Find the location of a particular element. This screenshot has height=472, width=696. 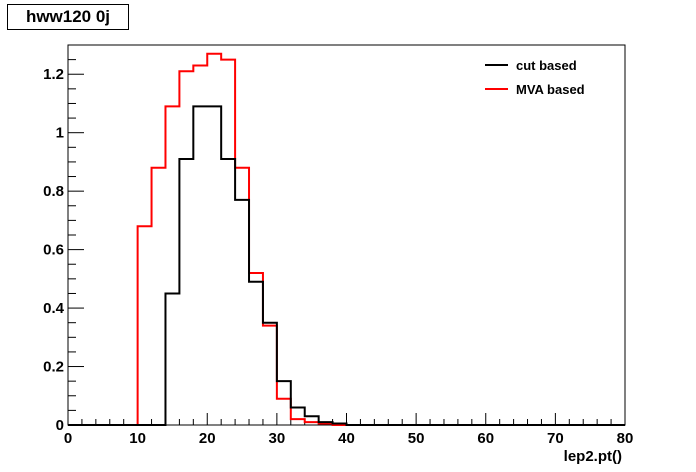

x-tick-label: 20 is located at coordinates (207, 438).